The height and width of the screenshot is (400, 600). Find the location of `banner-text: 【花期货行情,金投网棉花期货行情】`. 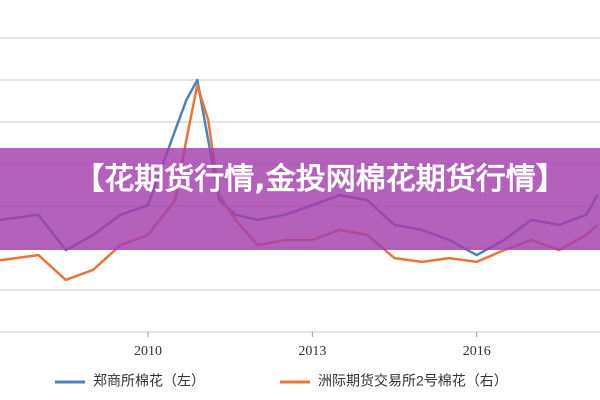

banner-text: 【花期货行情,金投网棉花期货行情】 is located at coordinates (320, 179).